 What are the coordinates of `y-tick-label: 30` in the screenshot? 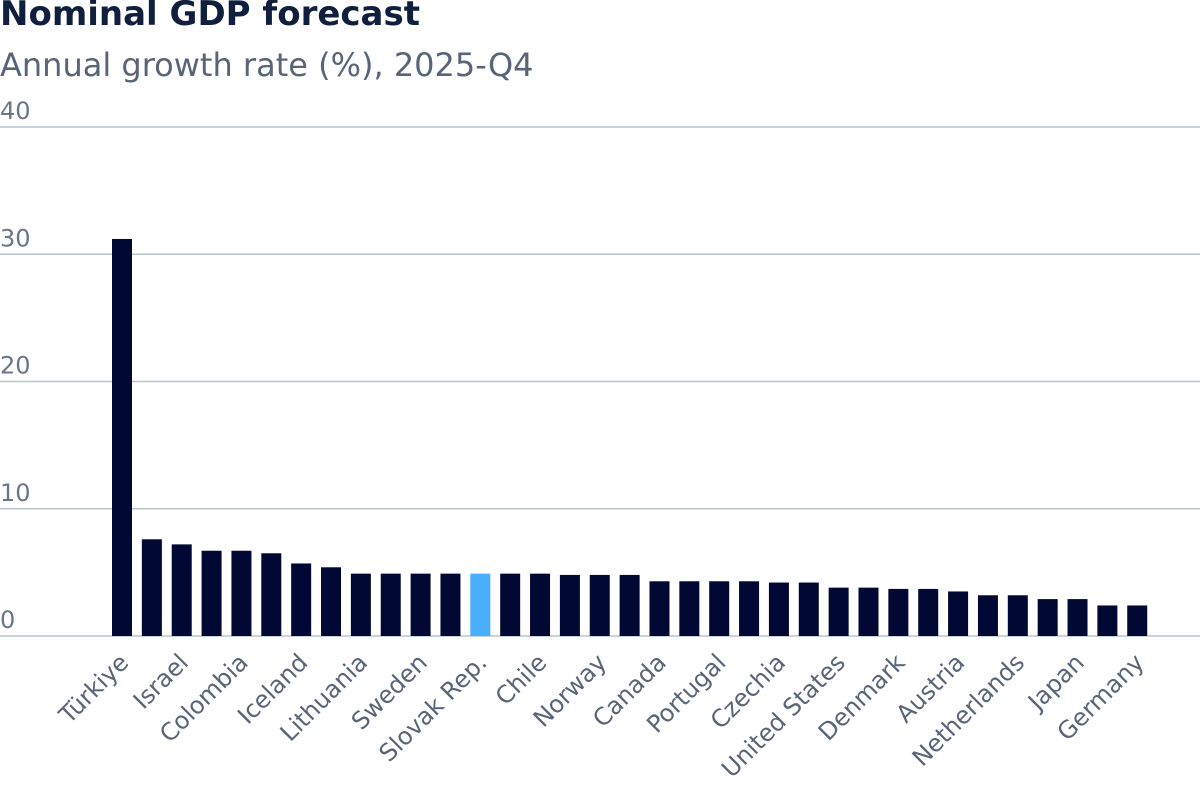 It's located at (15, 238).